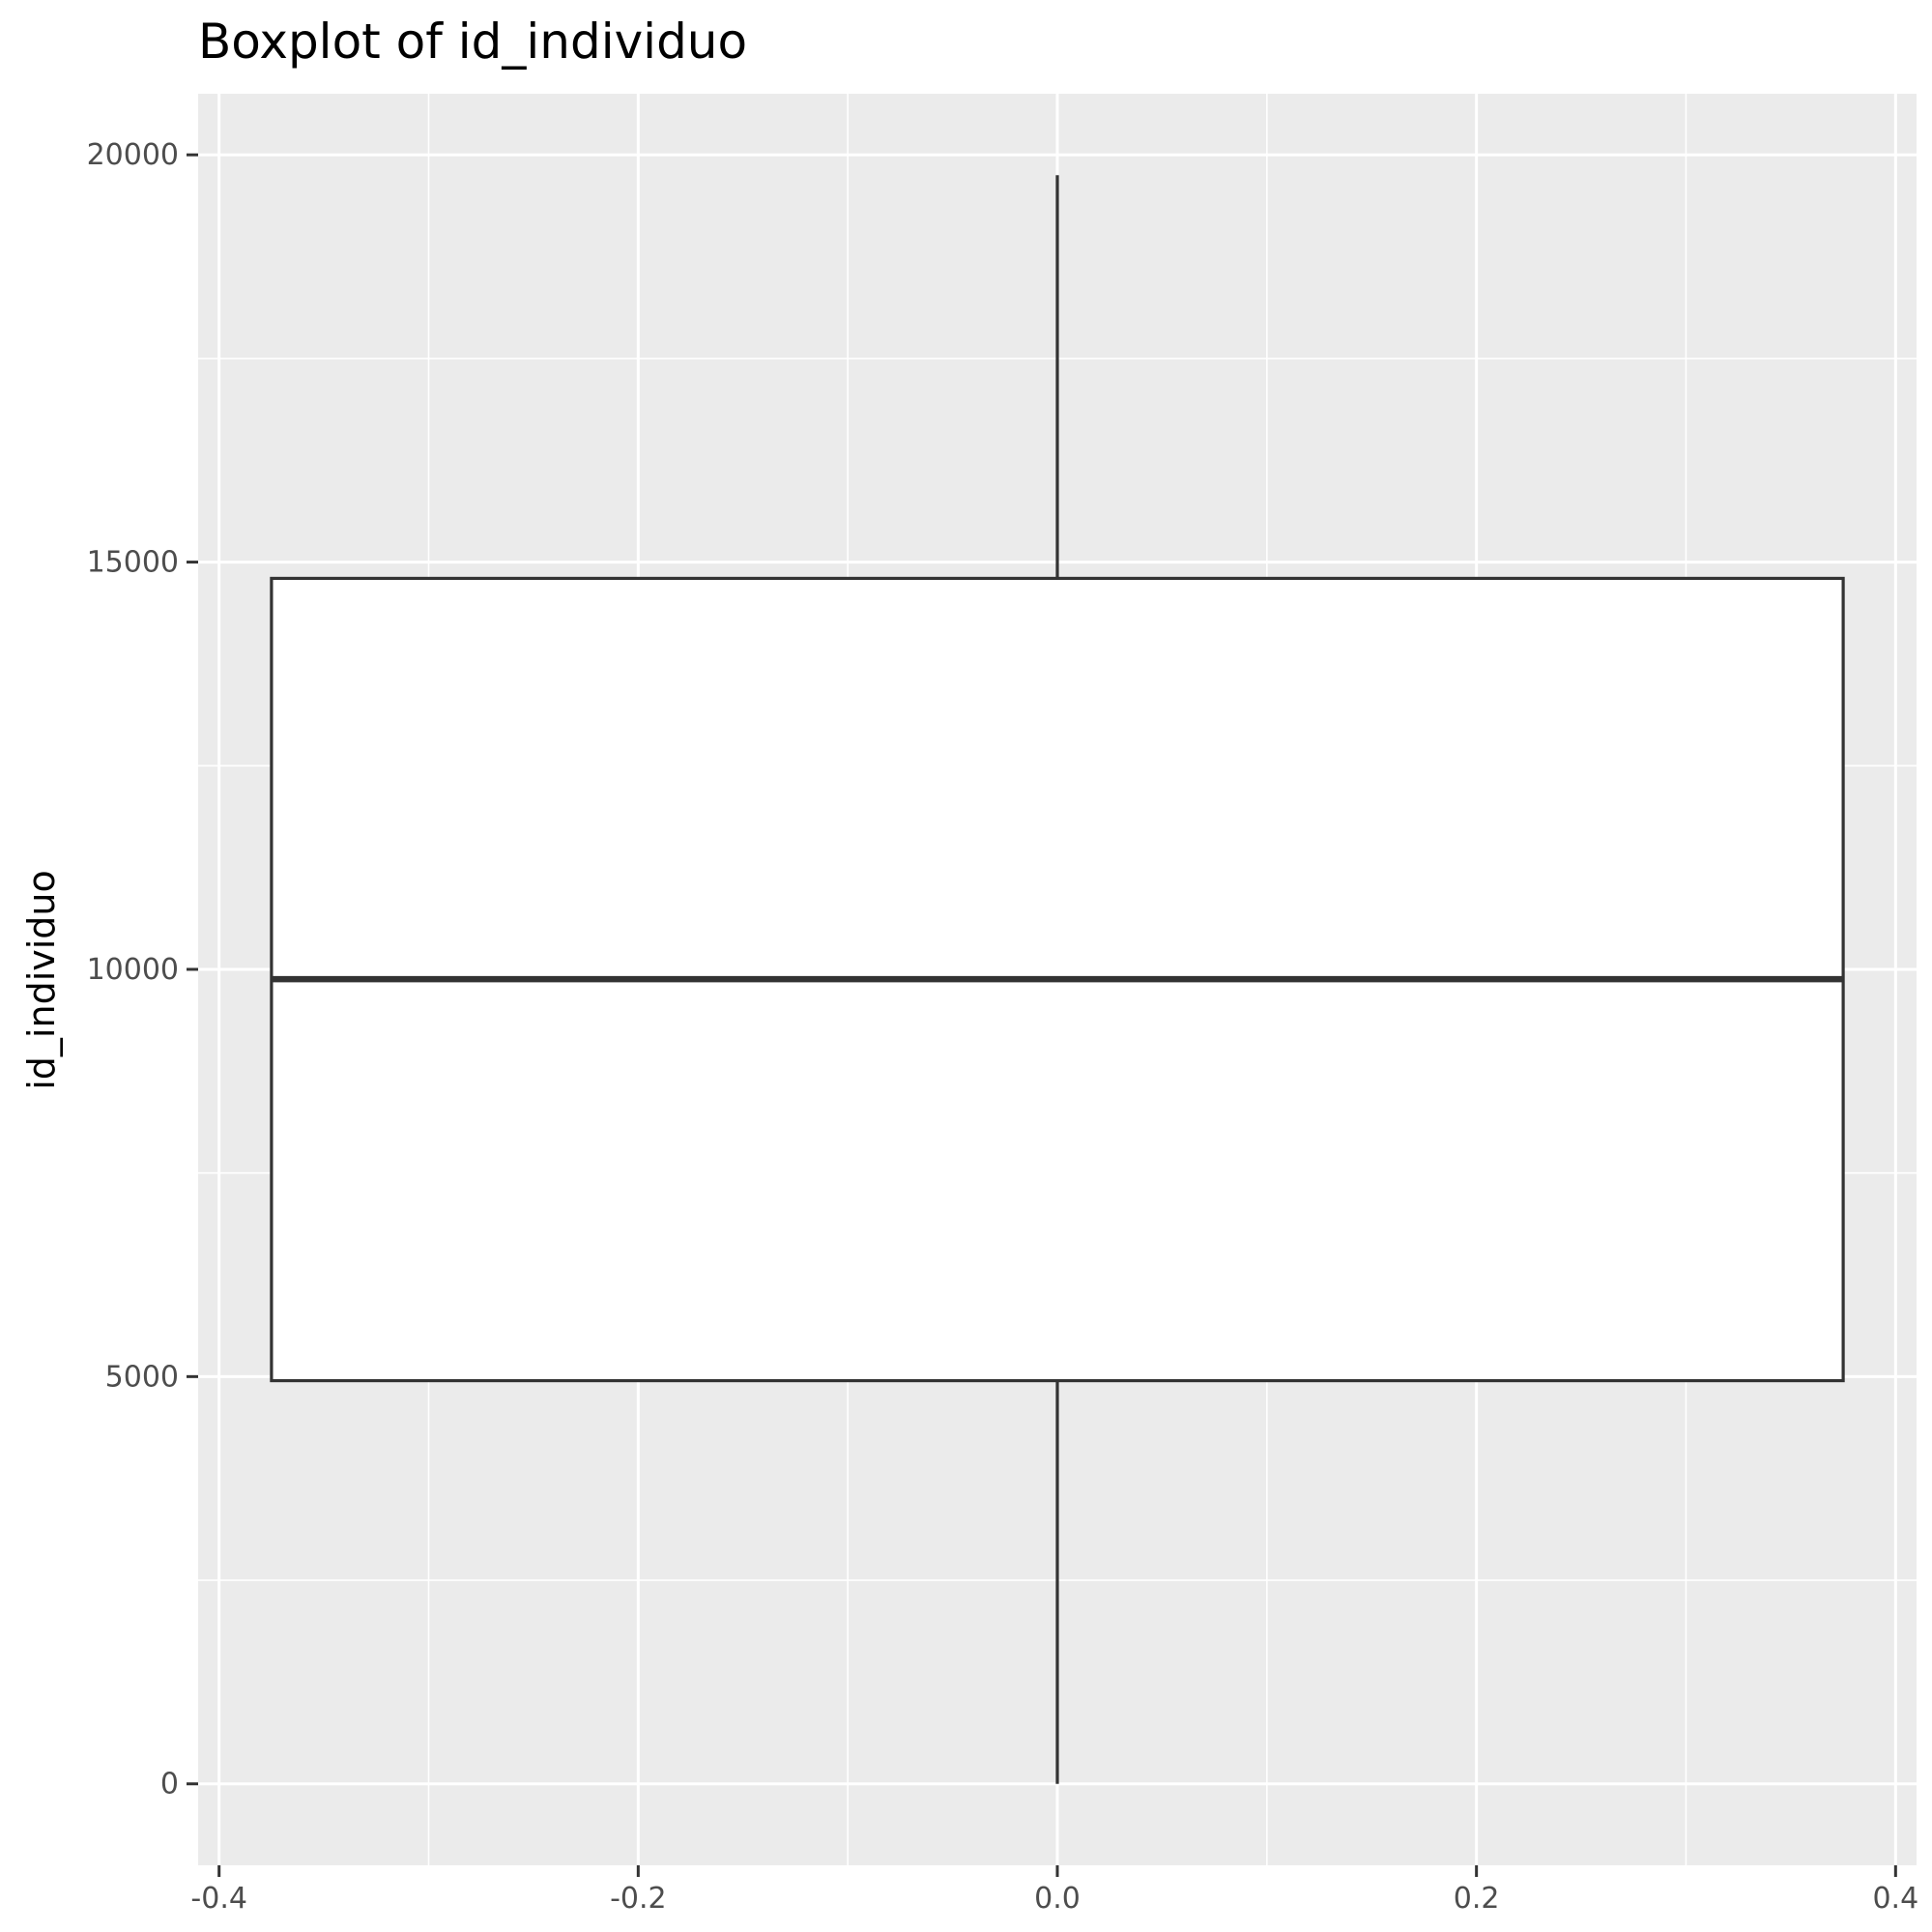 Image resolution: width=1932 pixels, height=1932 pixels. I want to click on y-axis: 0 5000 10000 15000 20000, so click(142, 970).